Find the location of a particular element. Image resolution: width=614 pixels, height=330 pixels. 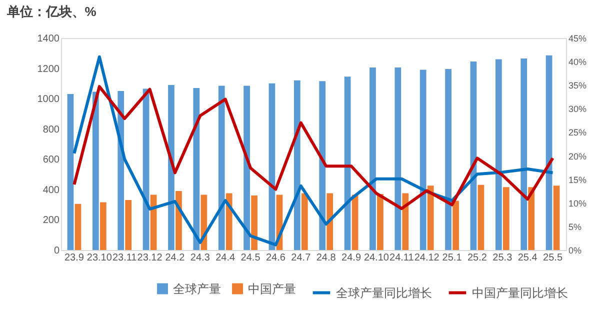

y2-tick-label: 45% is located at coordinates (577, 39).